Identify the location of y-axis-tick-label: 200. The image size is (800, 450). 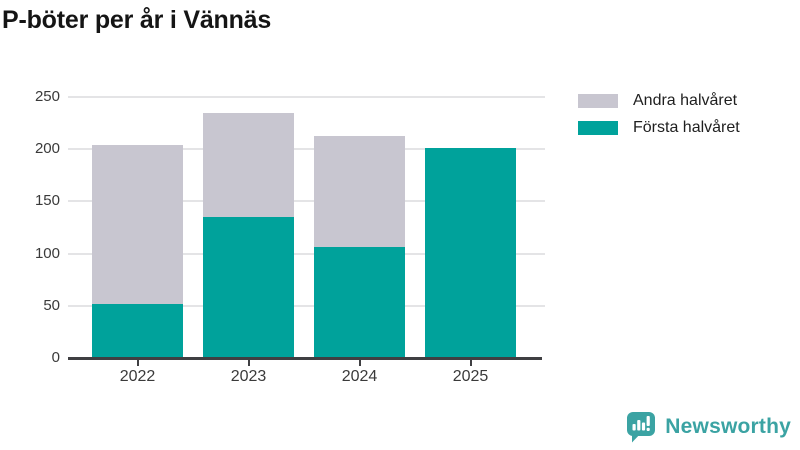
(47, 149).